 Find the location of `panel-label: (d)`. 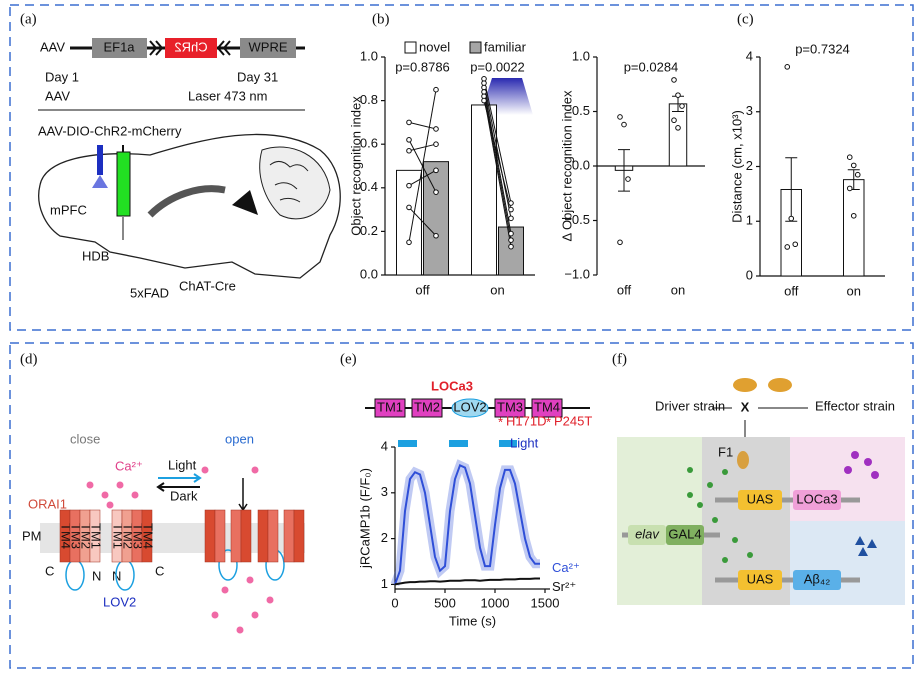

panel-label: (d) is located at coordinates (29, 359).